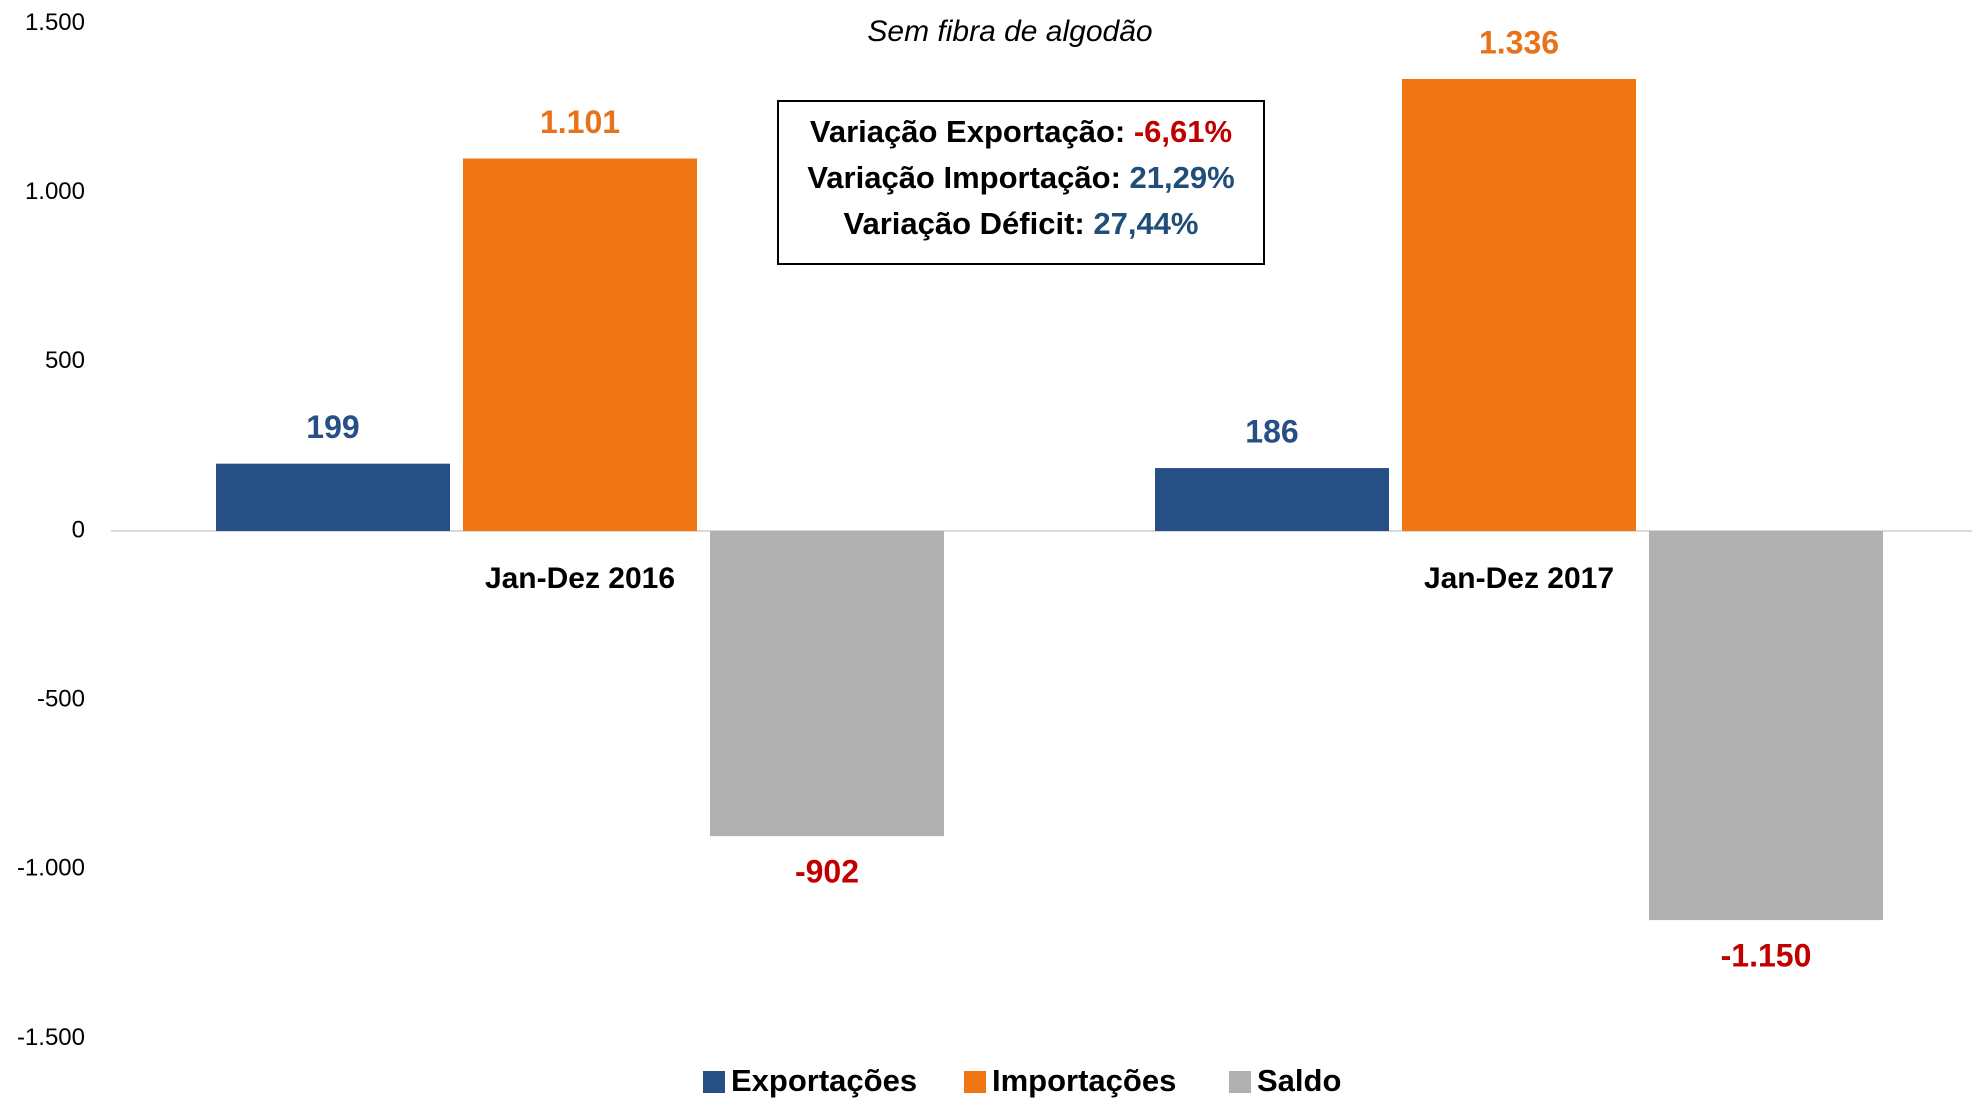  Describe the element at coordinates (1271, 432) in the screenshot. I see `data-label: 186` at that location.